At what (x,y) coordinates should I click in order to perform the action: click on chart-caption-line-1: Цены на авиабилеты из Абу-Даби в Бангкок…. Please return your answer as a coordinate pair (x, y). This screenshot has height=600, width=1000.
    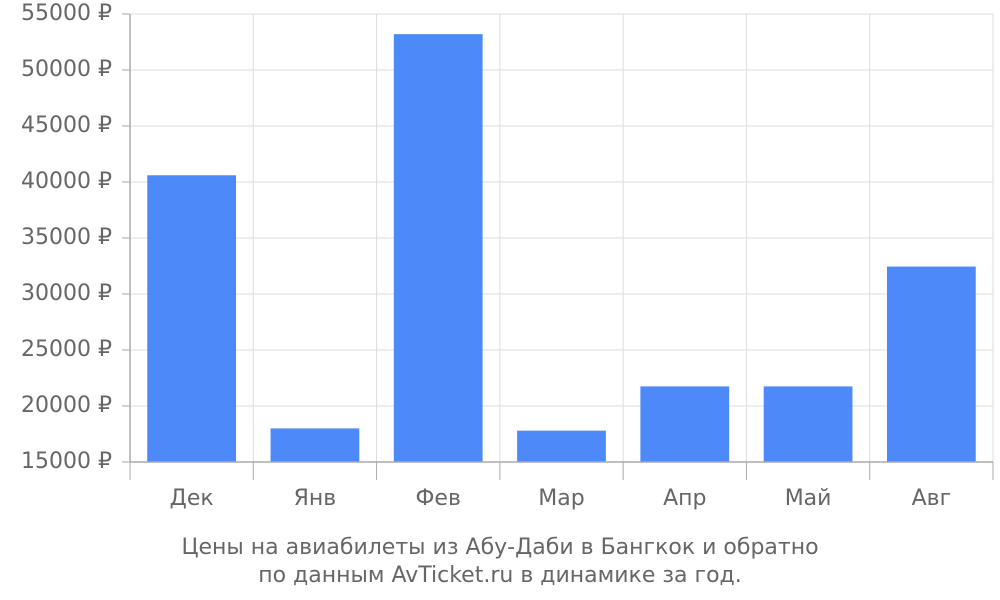
    Looking at the image, I should click on (500, 547).